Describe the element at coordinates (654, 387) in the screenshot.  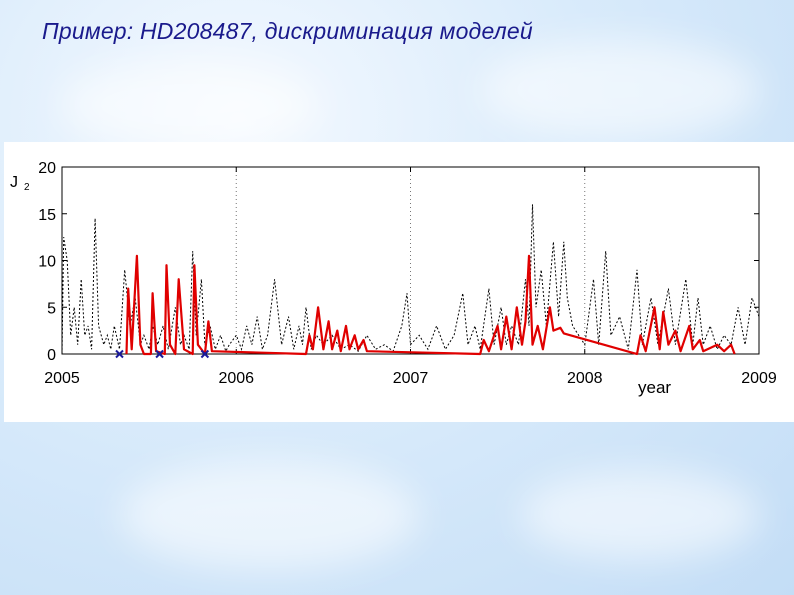
I see `x-axis-label: year` at that location.